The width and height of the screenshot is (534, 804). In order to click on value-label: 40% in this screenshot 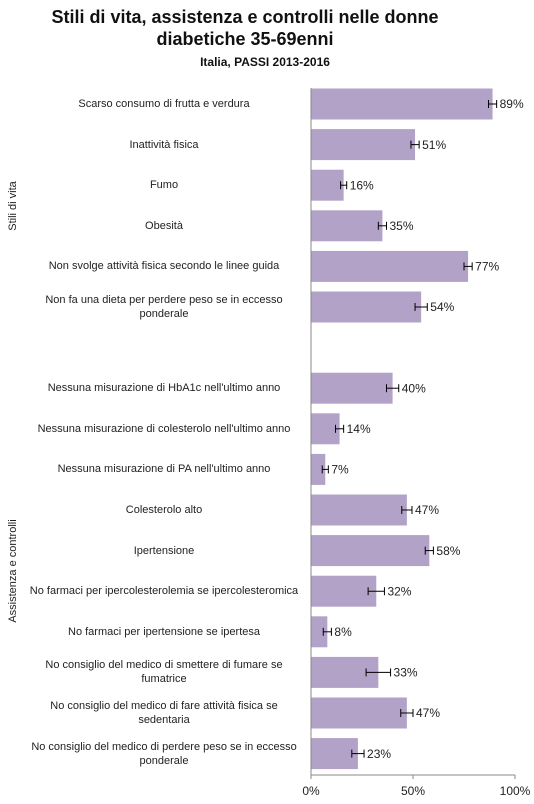, I will do `click(414, 388)`.